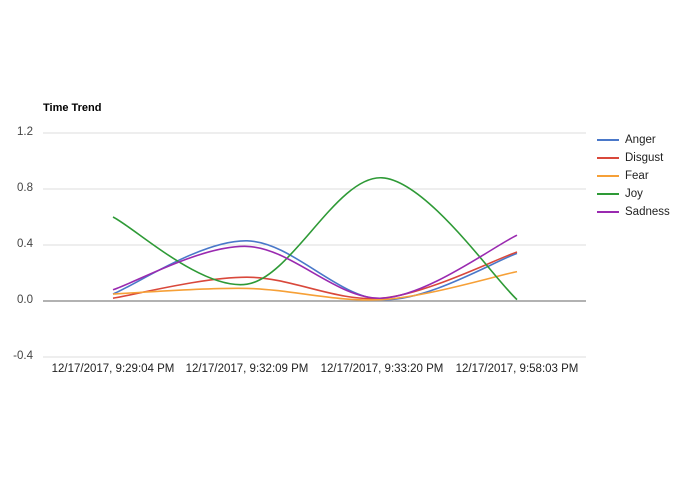 This screenshot has height=494, width=695. I want to click on series-line-anger, so click(315, 270).